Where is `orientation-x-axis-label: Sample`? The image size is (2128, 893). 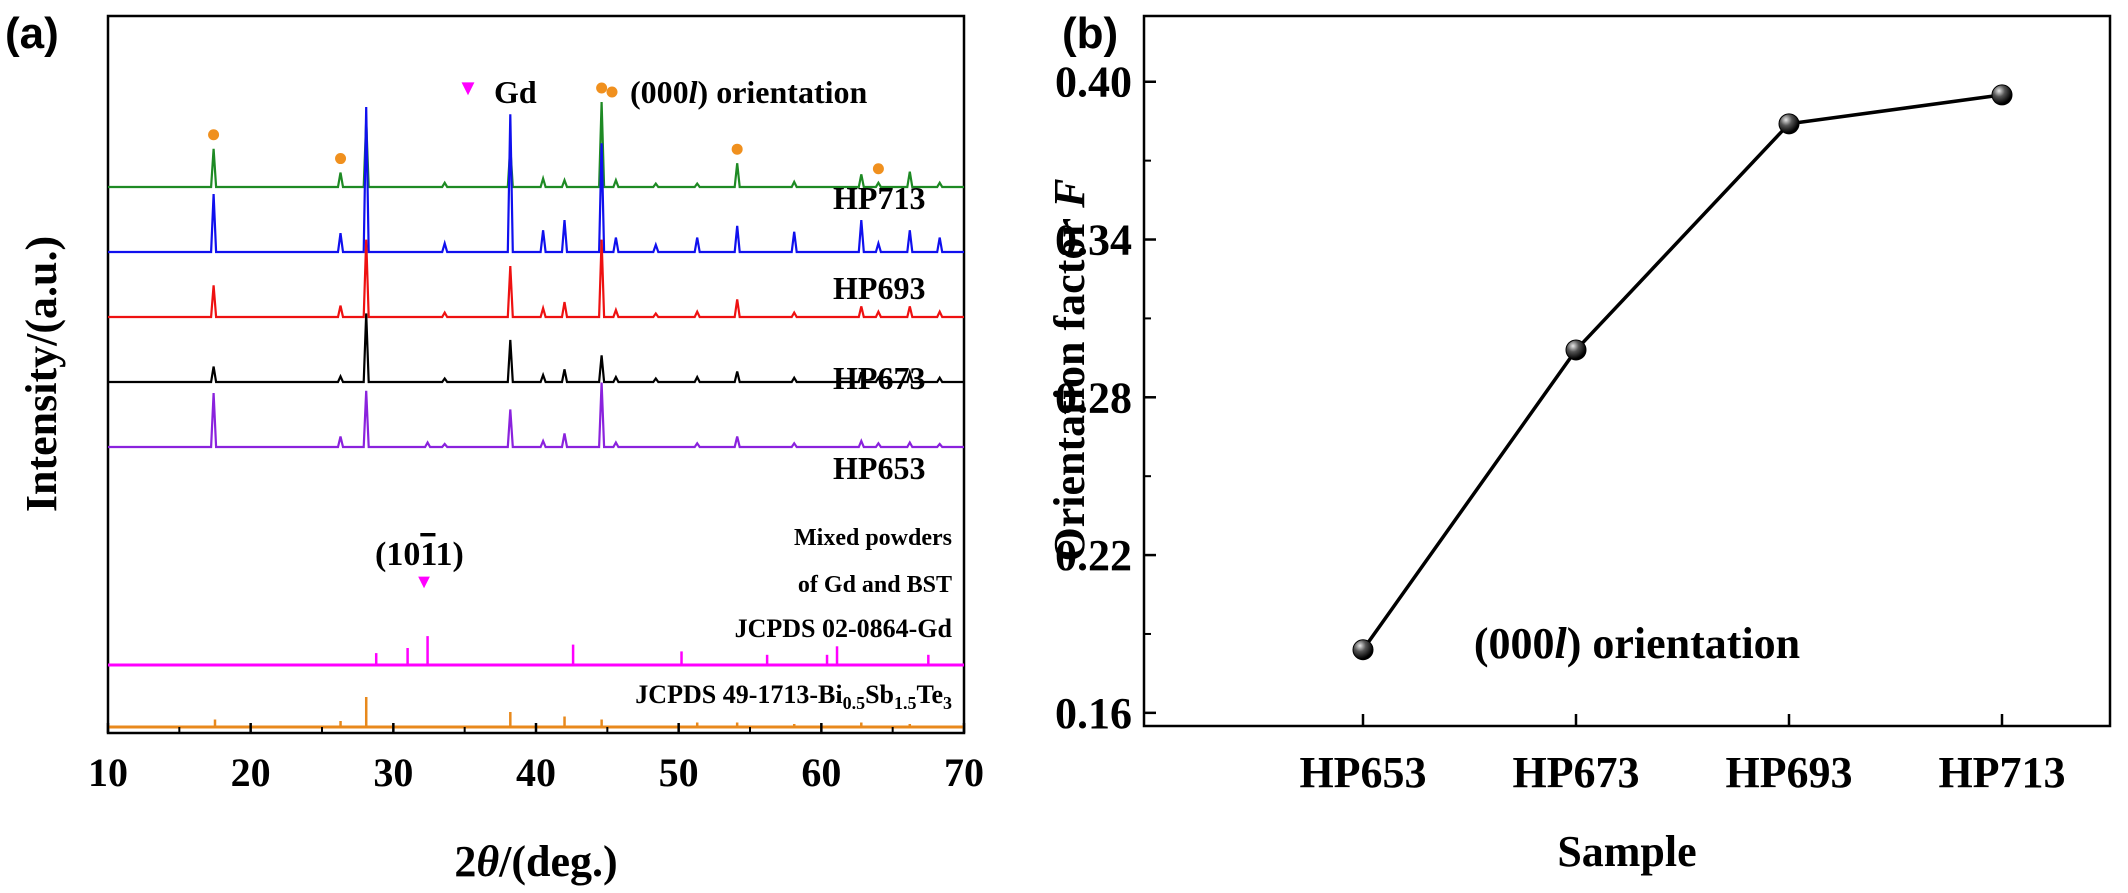 orientation-x-axis-label: Sample is located at coordinates (1626, 851).